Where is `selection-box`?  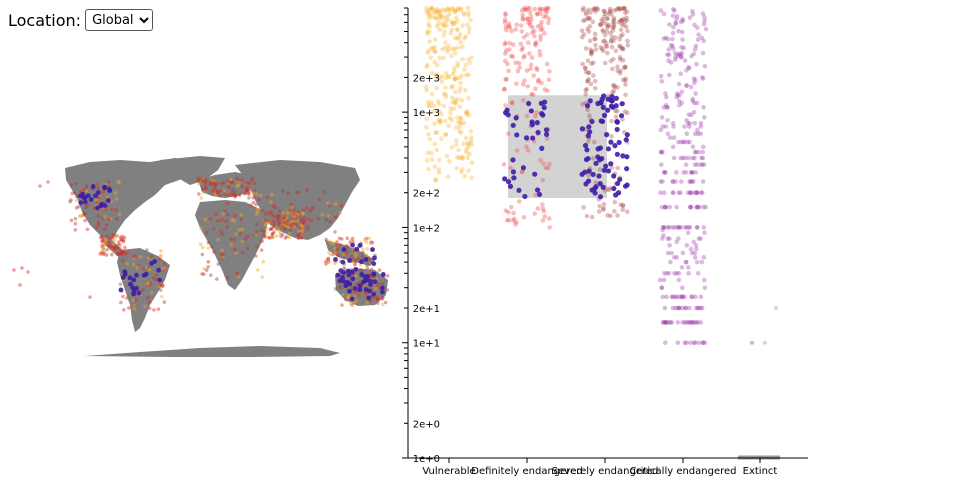
selection-box is located at coordinates (557, 146).